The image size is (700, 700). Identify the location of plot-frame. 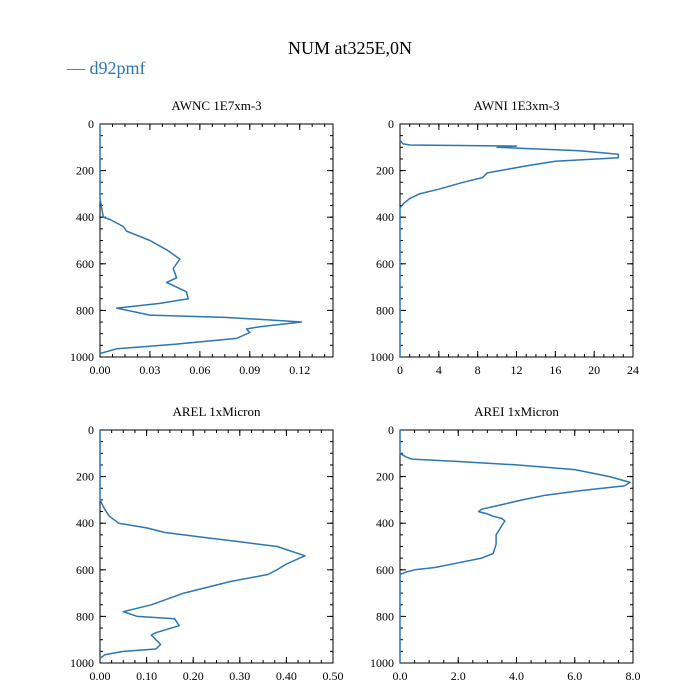
(216, 546).